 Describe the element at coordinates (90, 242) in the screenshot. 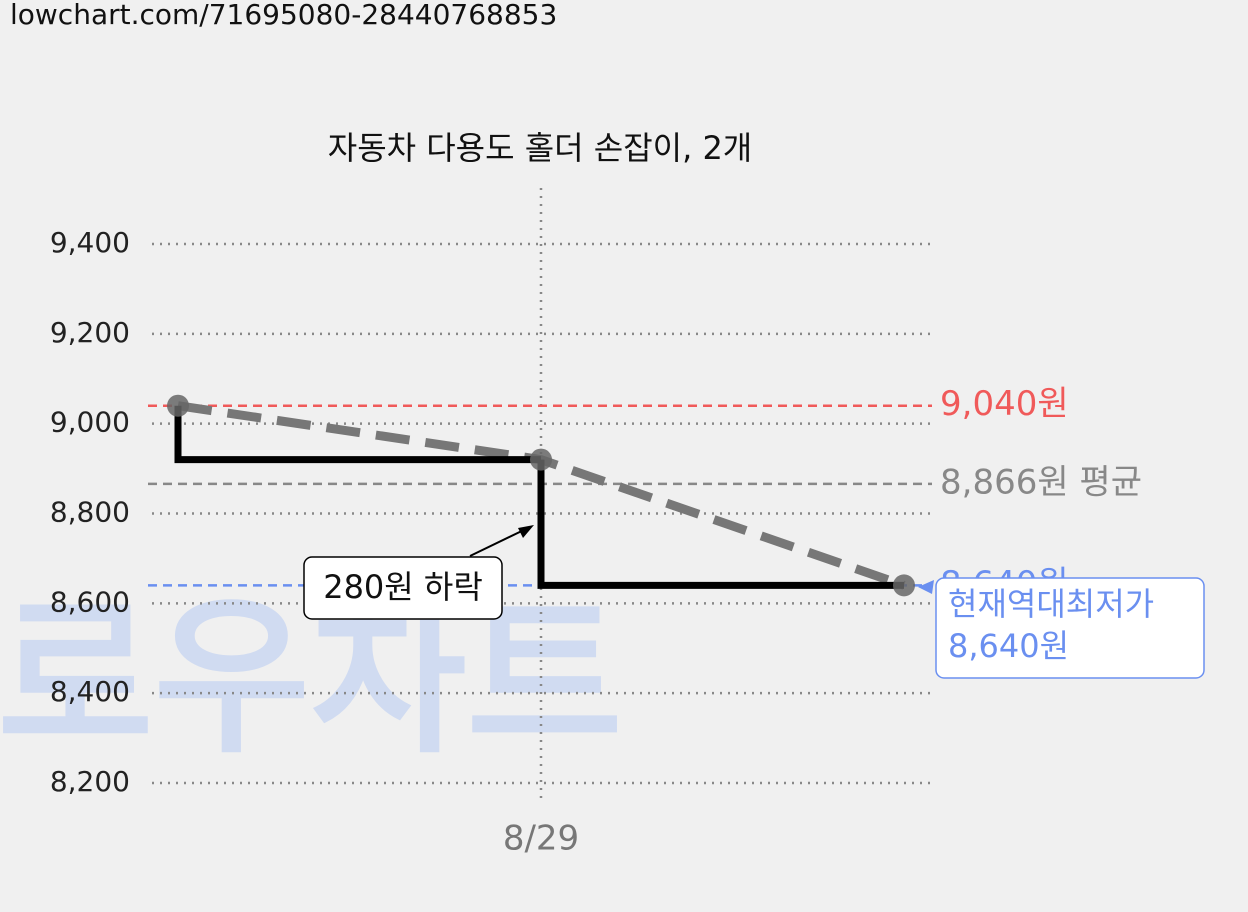

I see `y-tick-label: 9,400` at that location.